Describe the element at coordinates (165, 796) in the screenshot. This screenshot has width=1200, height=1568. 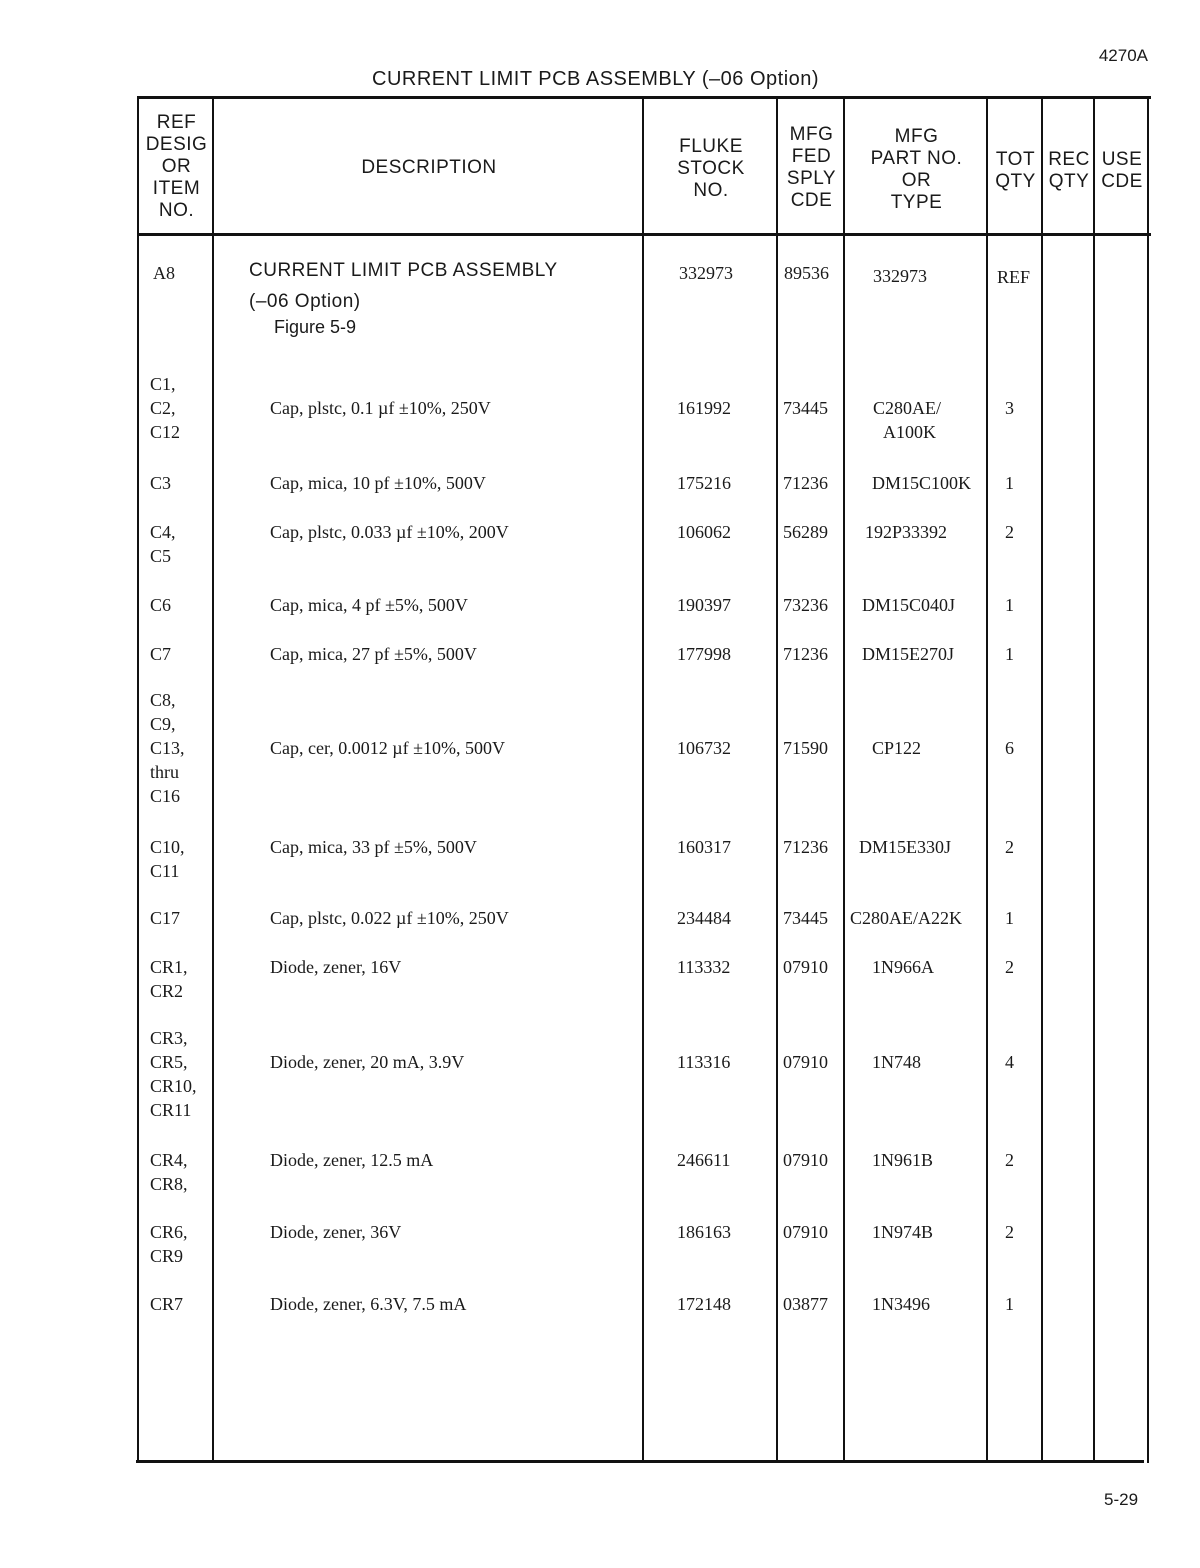
I see `ref-designator: C16` at that location.